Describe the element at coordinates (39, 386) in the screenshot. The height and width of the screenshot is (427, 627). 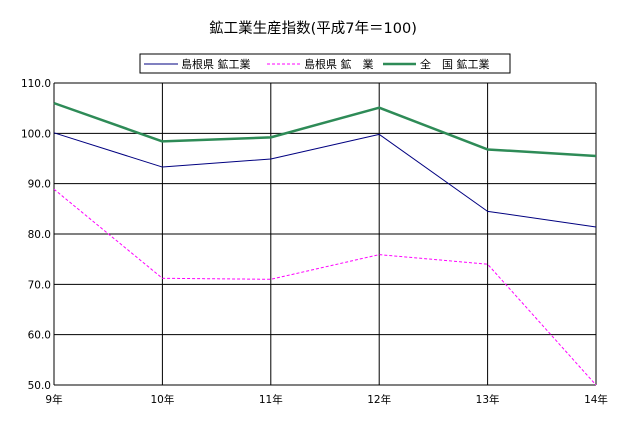
I see `y-tick-label: 50.0` at that location.